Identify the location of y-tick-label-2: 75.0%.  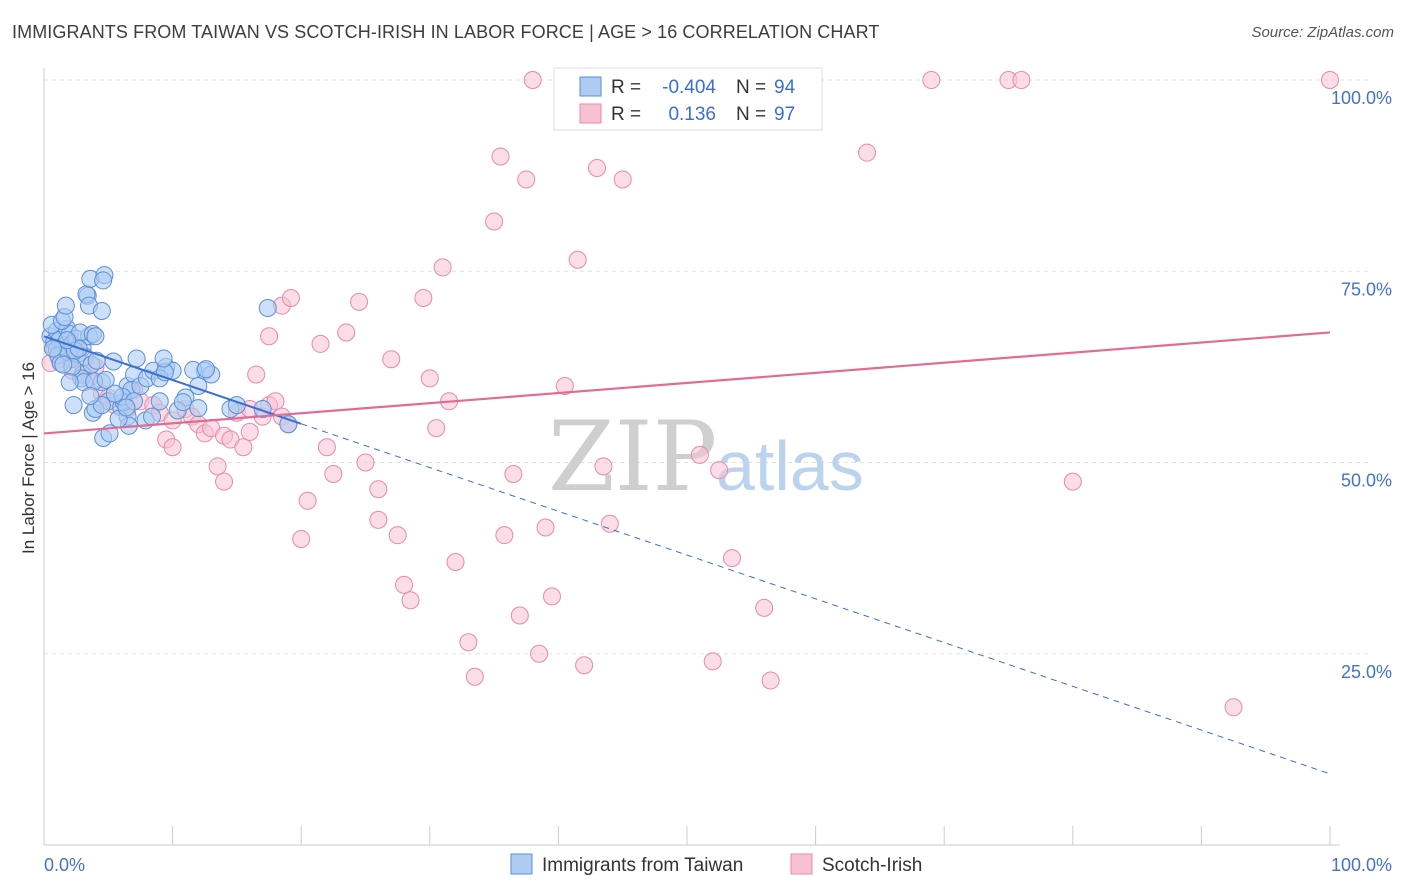
(1366, 289).